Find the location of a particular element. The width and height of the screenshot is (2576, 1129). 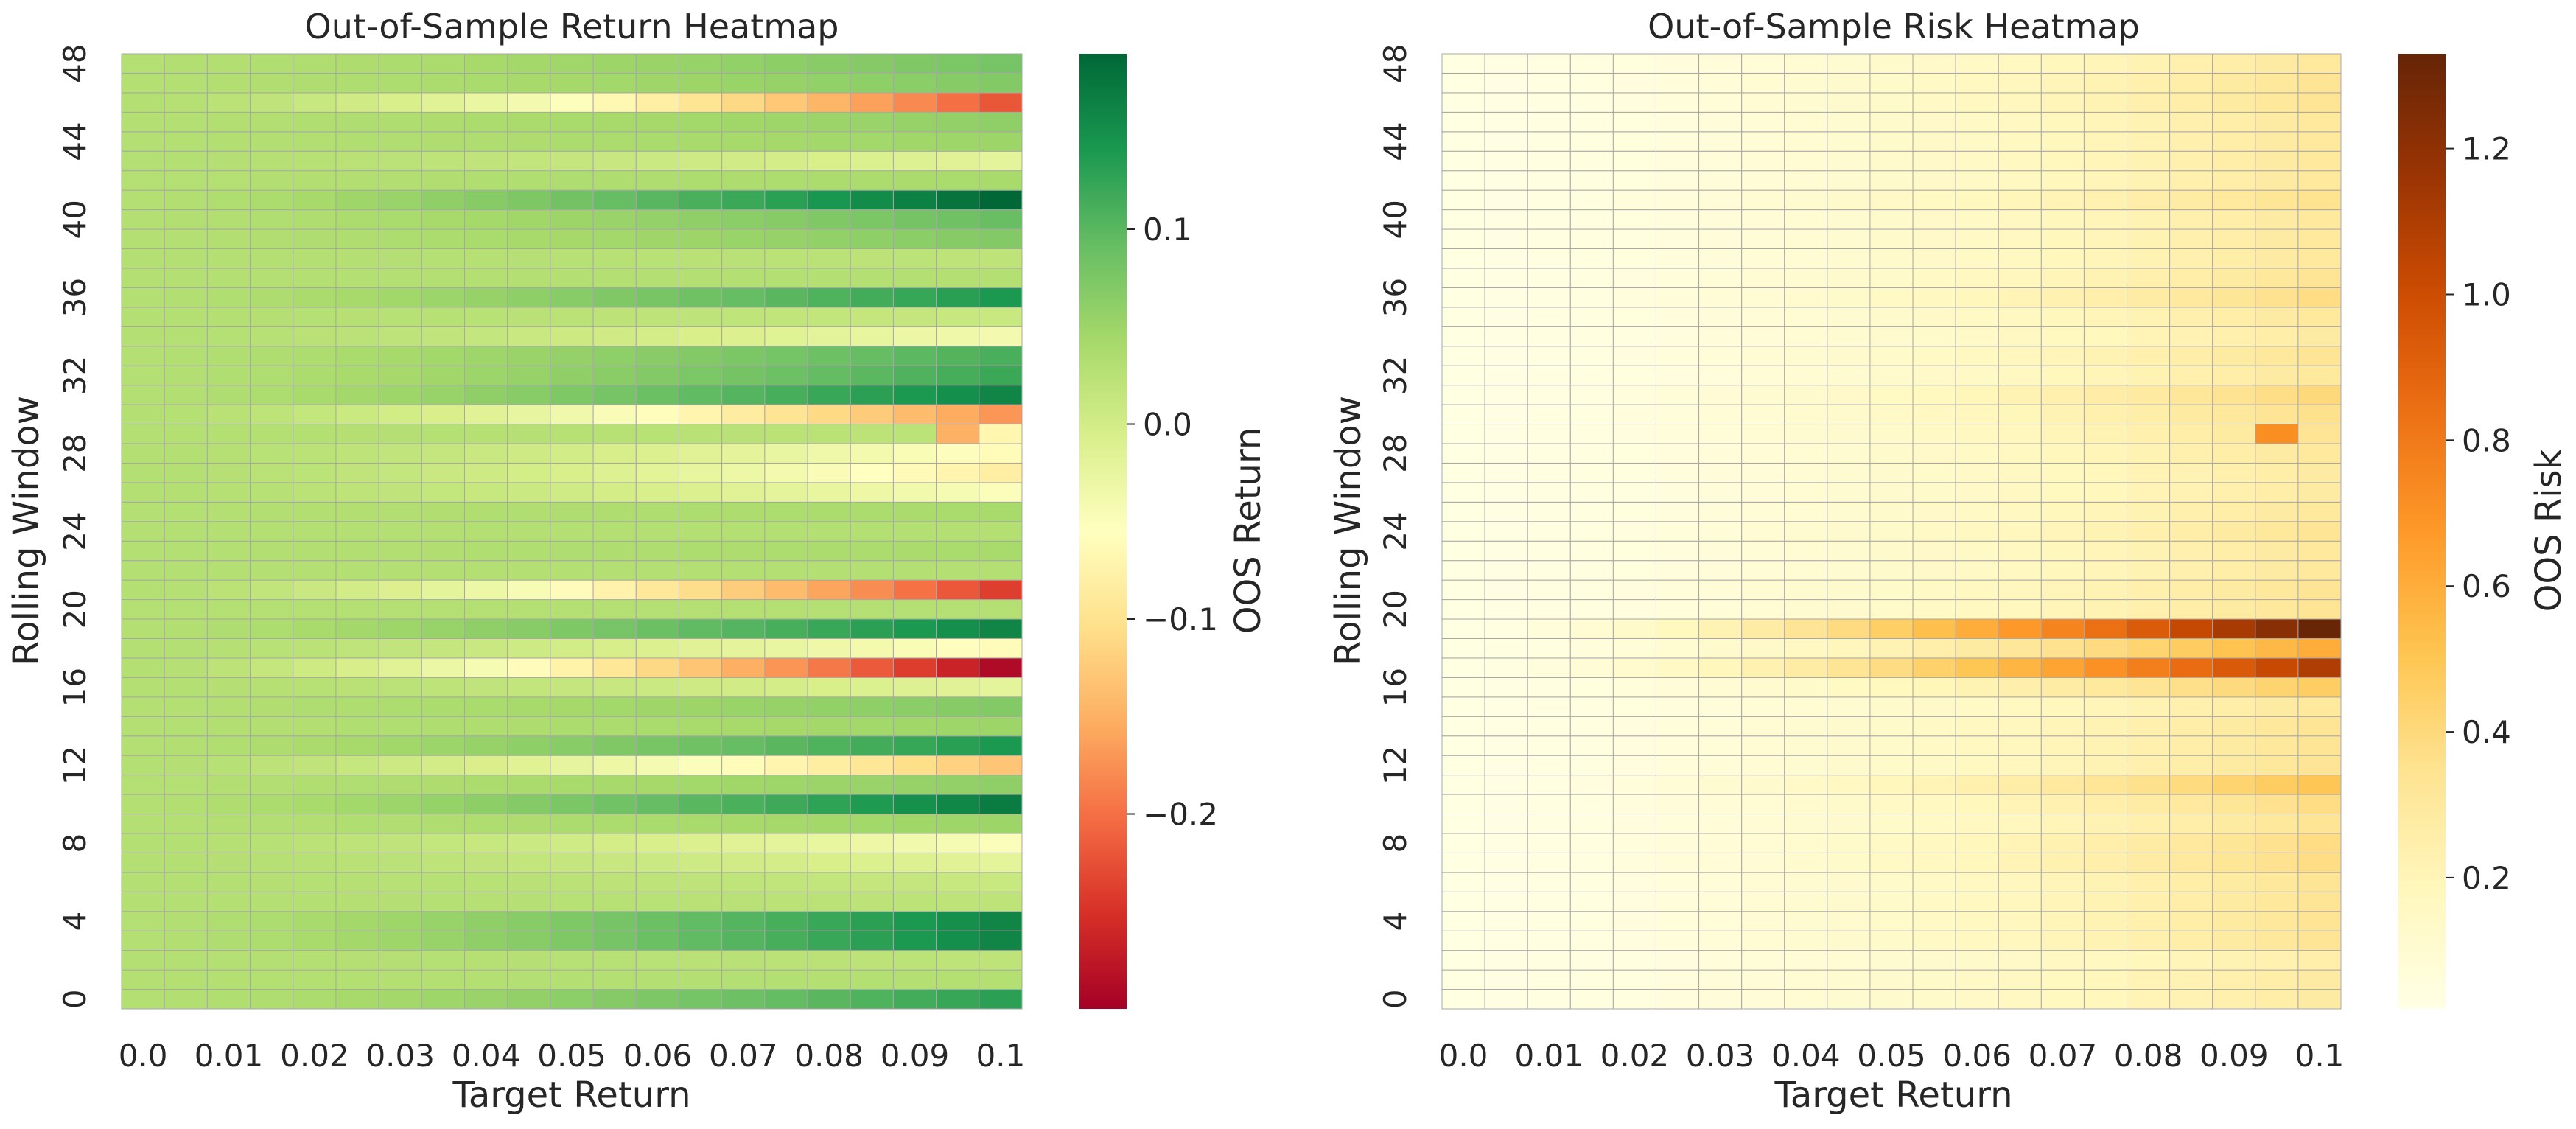

return-colorbar-label: OOS Return is located at coordinates (1248, 531).